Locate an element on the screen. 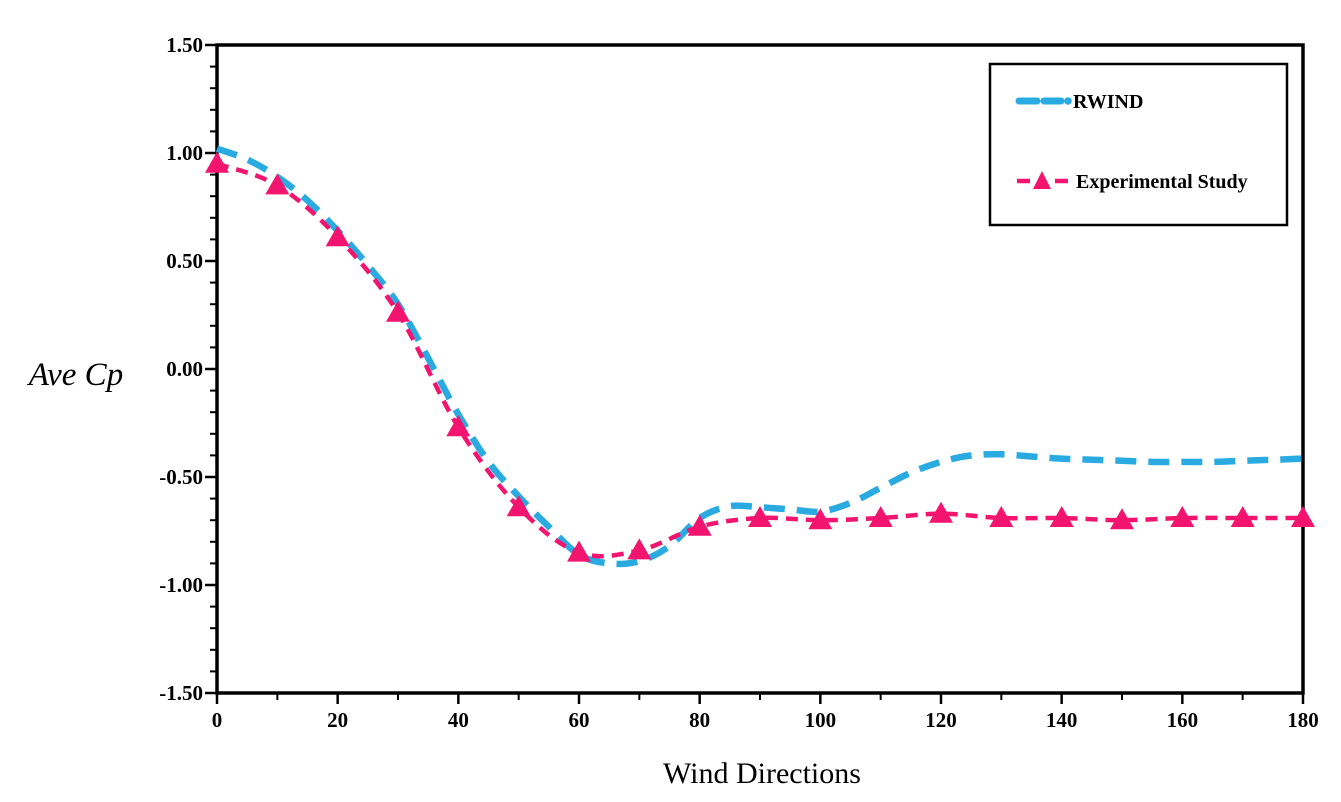  x-tick-label: 120 is located at coordinates (941, 720).